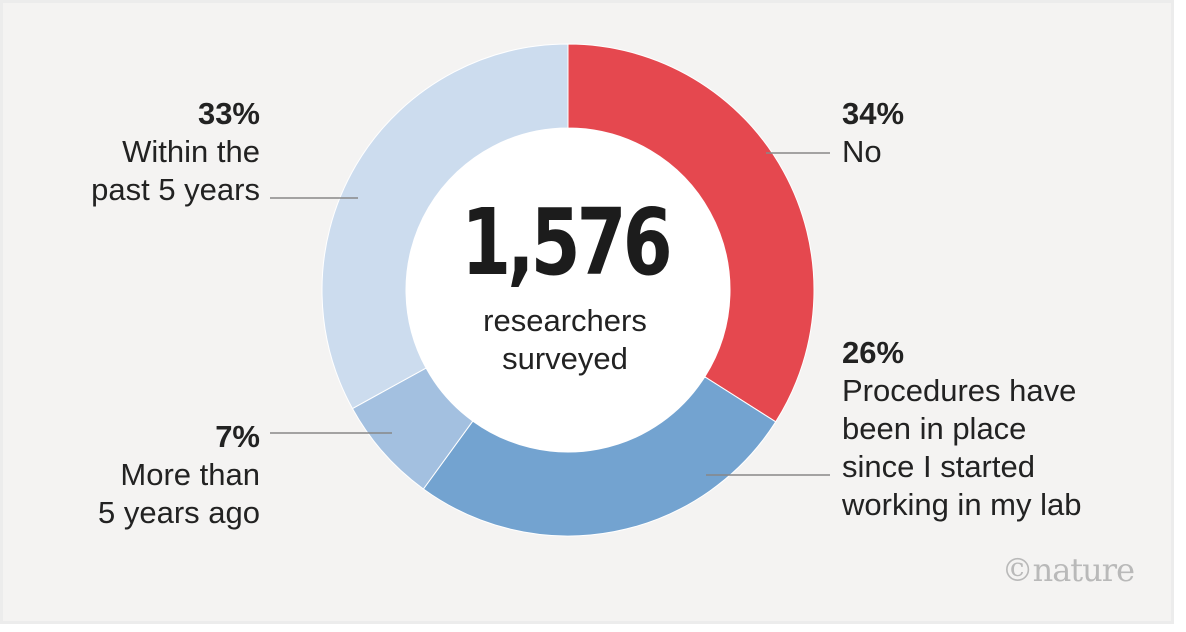 This screenshot has height=632, width=1186. I want to click on slice-label-within-5-years: 33% Within the past 5 years, so click(175, 152).